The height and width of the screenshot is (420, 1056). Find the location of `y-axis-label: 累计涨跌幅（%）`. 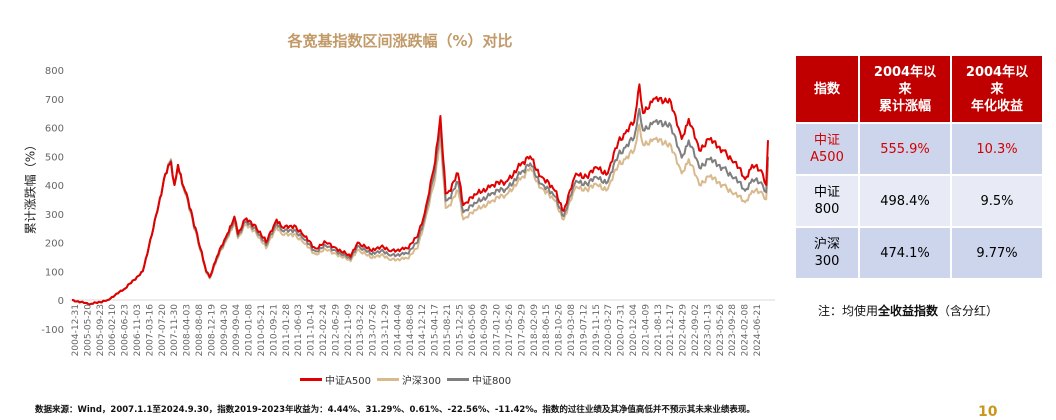

y-axis-label: 累计涨跌幅（%） is located at coordinates (30, 186).